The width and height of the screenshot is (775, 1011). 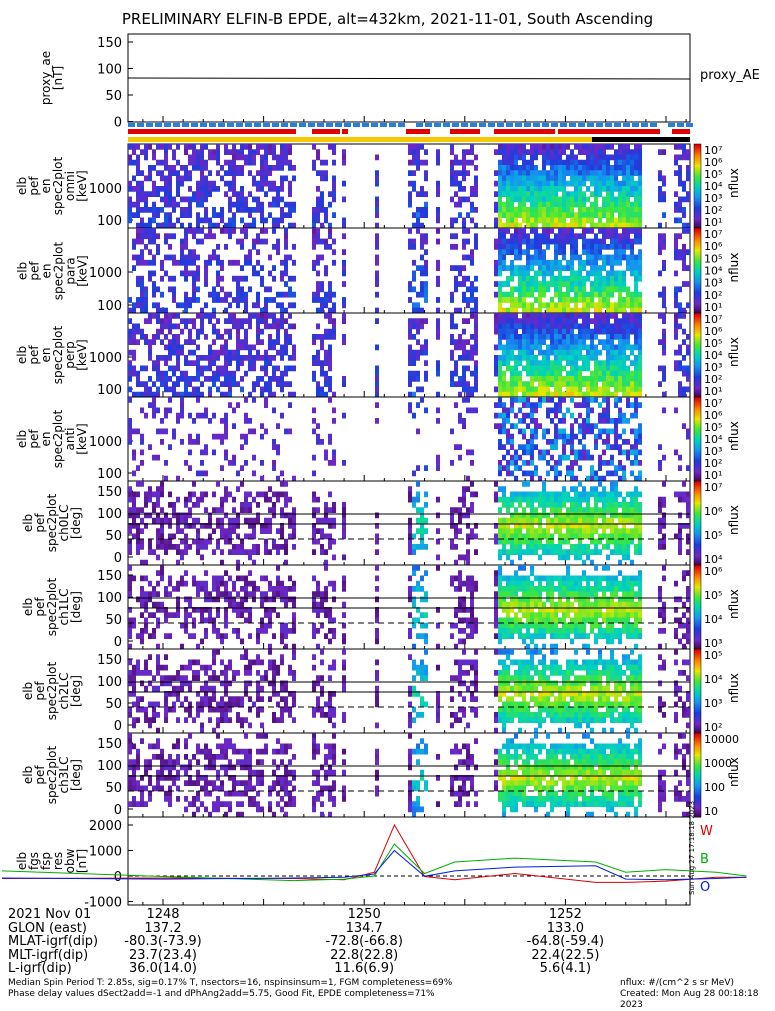 I want to click on status-blue-segment, so click(x=392, y=125).